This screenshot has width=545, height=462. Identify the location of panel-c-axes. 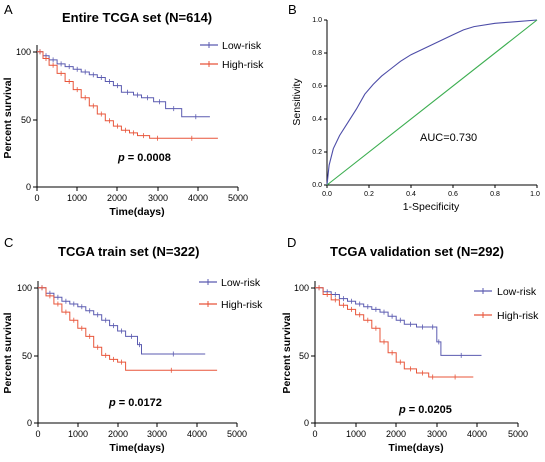
(137, 352).